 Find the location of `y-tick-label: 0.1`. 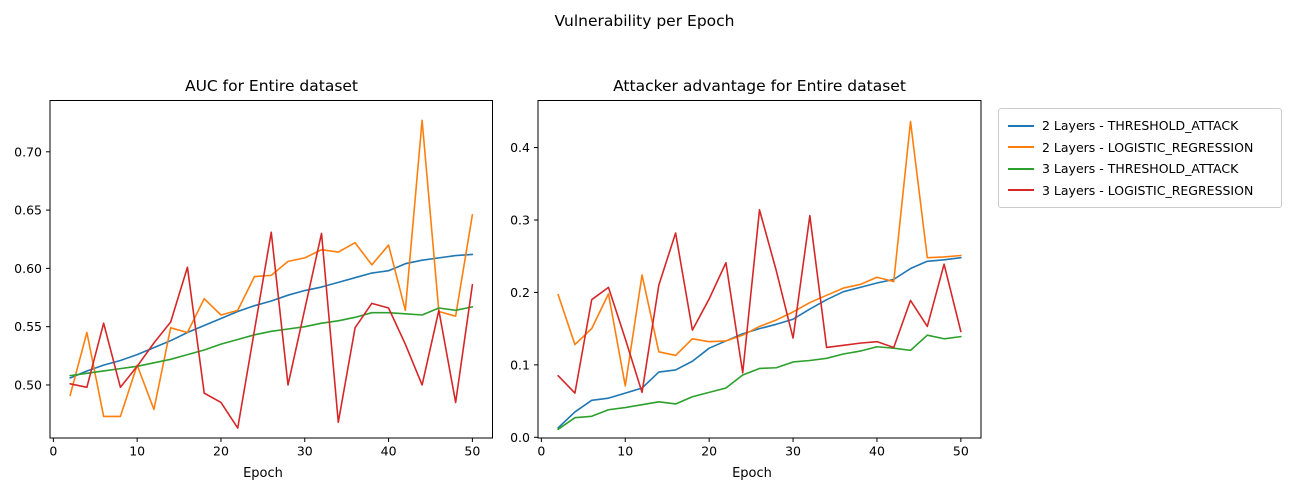

y-tick-label: 0.1 is located at coordinates (520, 364).